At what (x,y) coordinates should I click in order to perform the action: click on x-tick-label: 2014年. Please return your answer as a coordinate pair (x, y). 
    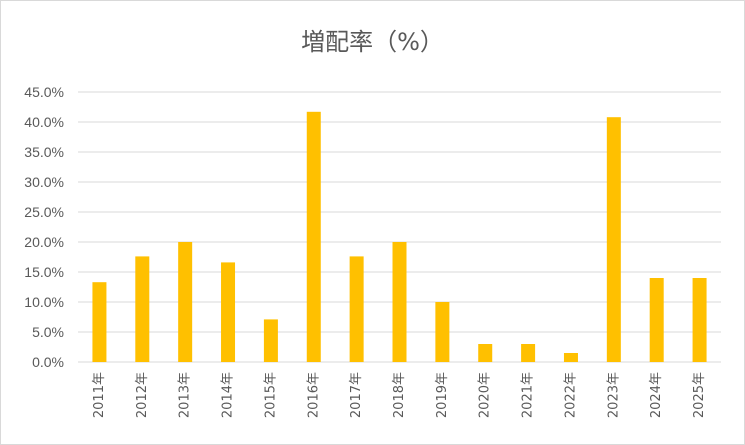
    Looking at the image, I should click on (228, 395).